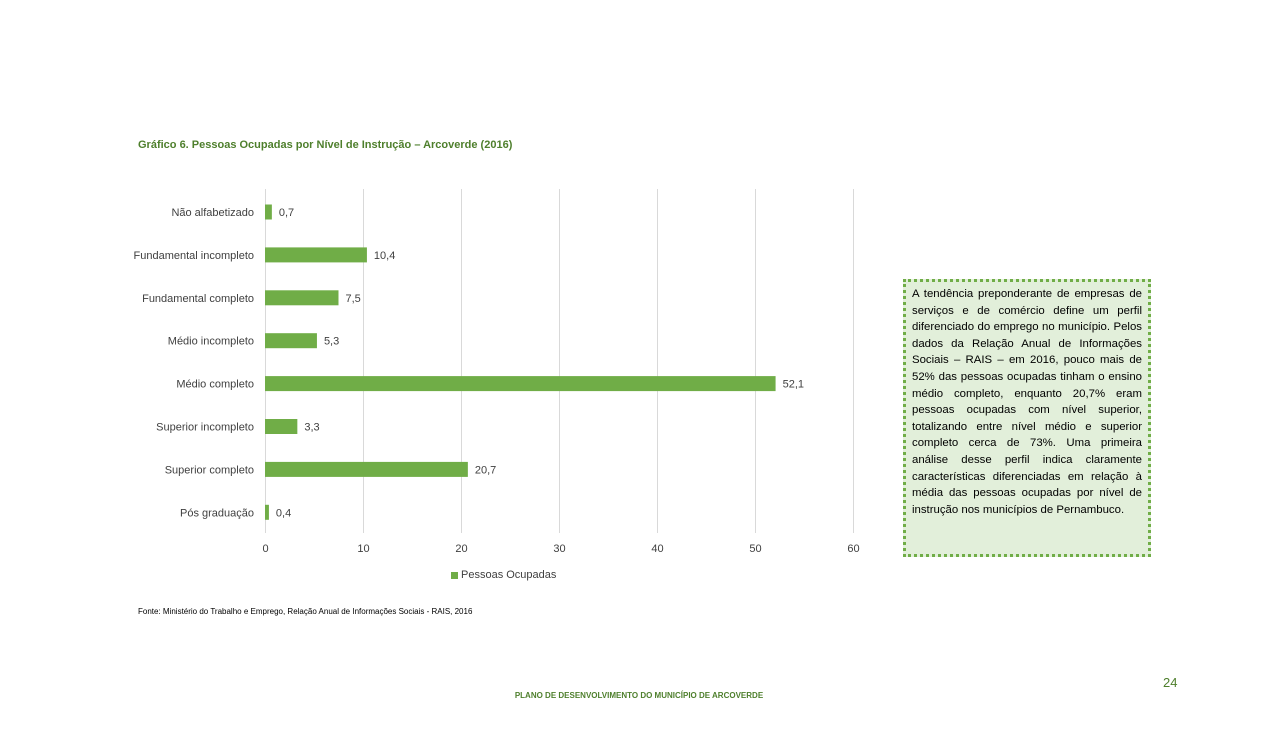 The width and height of the screenshot is (1278, 737). I want to click on x-tick-label: 20, so click(461, 549).